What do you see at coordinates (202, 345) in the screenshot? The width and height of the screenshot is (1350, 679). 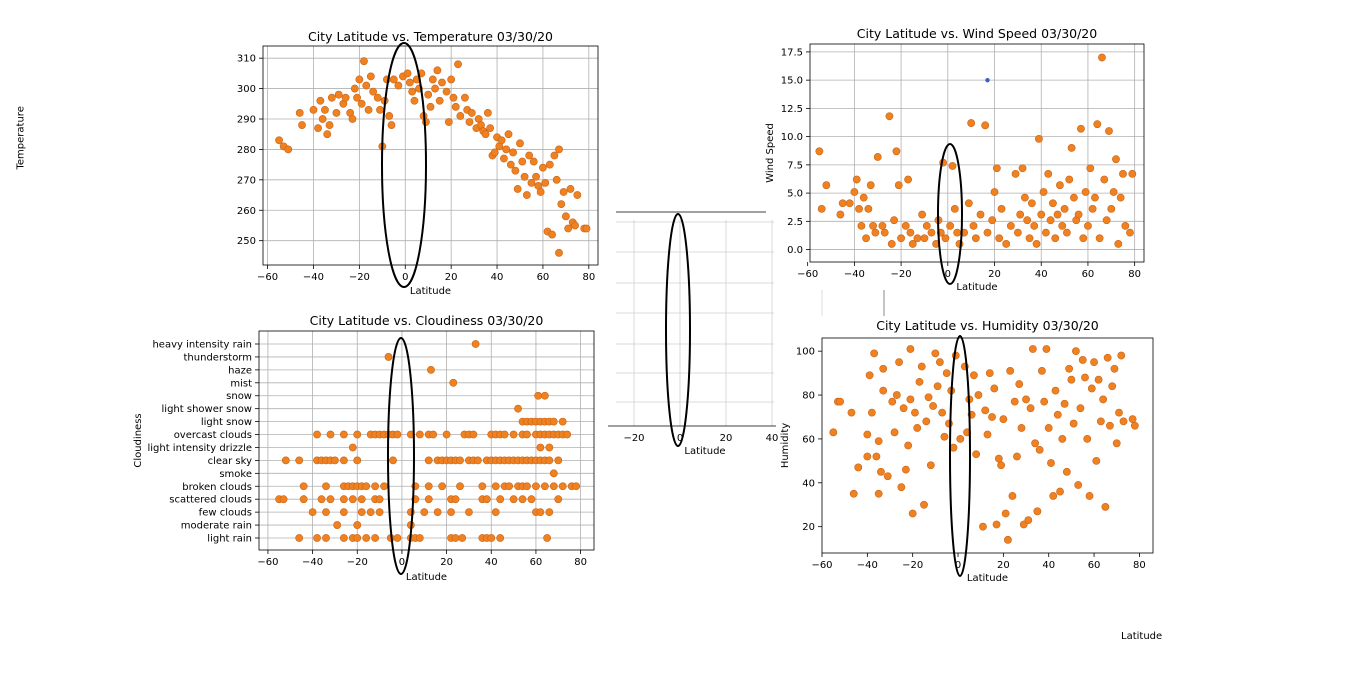 I see `y-tick-label: heavy intensity rain` at bounding box center [202, 345].